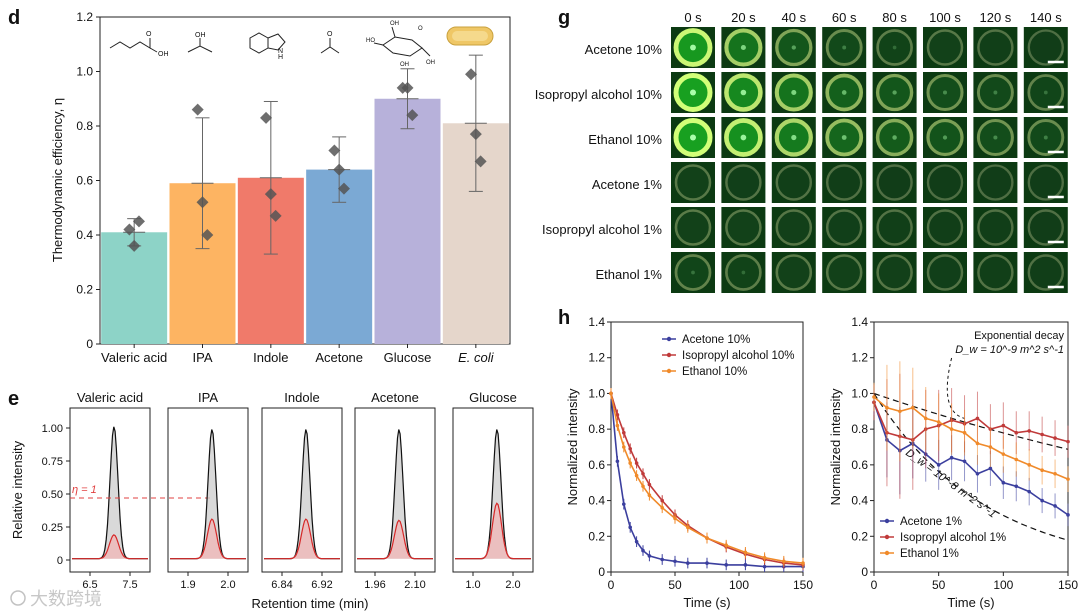  What do you see at coordinates (281, 585) in the screenshot?
I see `e-x-tick-label: 6.84` at bounding box center [281, 585].